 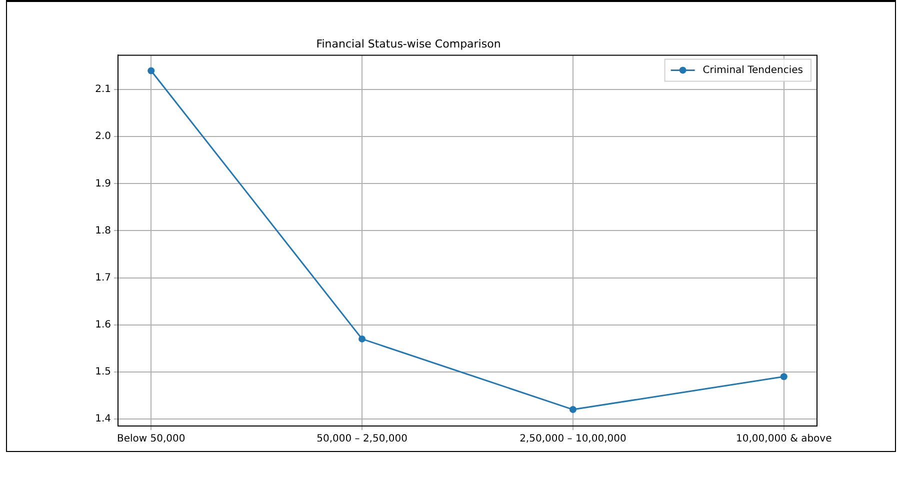 What do you see at coordinates (103, 278) in the screenshot?
I see `y-tick-label: 1.7` at bounding box center [103, 278].